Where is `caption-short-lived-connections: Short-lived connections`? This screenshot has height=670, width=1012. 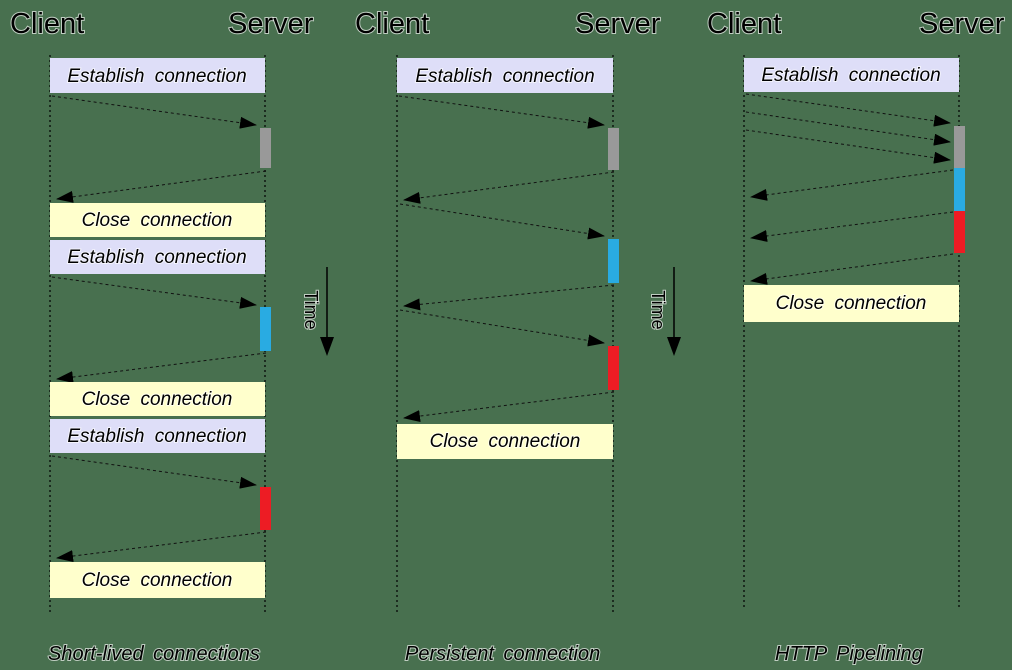
caption-short-lived-connections: Short-lived connections is located at coordinates (154, 654).